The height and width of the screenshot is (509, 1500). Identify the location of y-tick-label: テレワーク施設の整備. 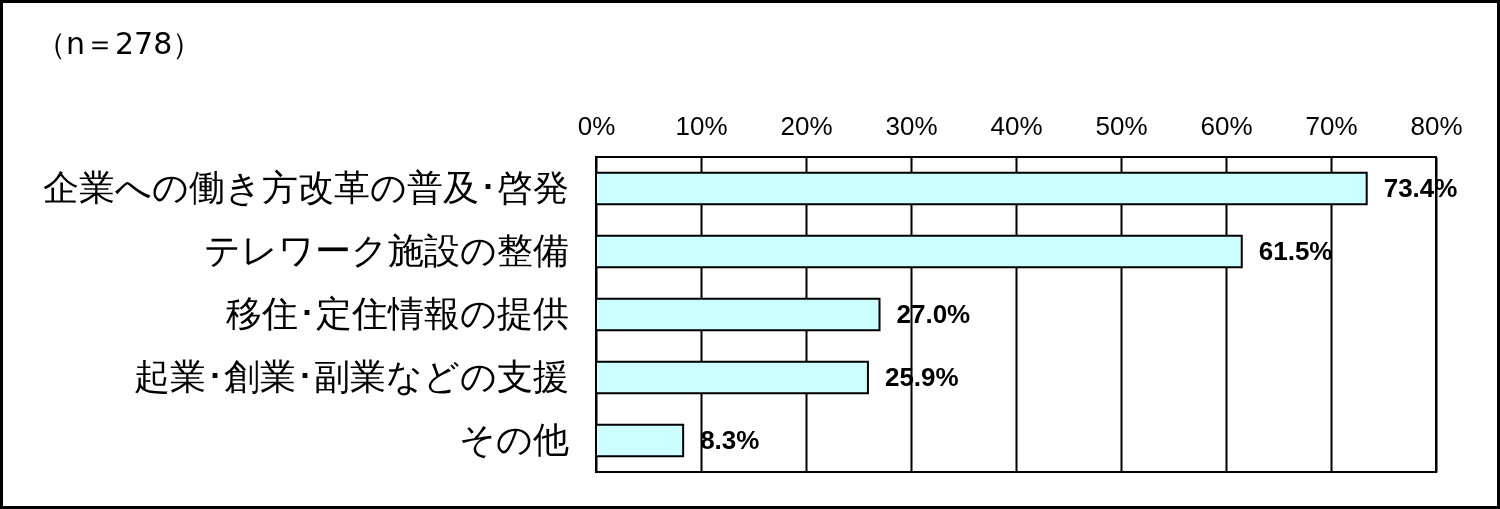
(386, 250).